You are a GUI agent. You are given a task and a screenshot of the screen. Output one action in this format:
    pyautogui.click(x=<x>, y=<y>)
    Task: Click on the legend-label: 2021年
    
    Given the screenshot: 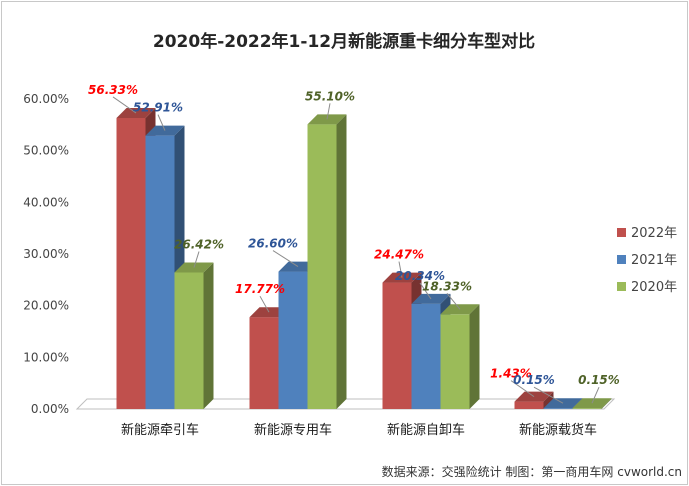 What is the action you would take?
    pyautogui.click(x=654, y=260)
    